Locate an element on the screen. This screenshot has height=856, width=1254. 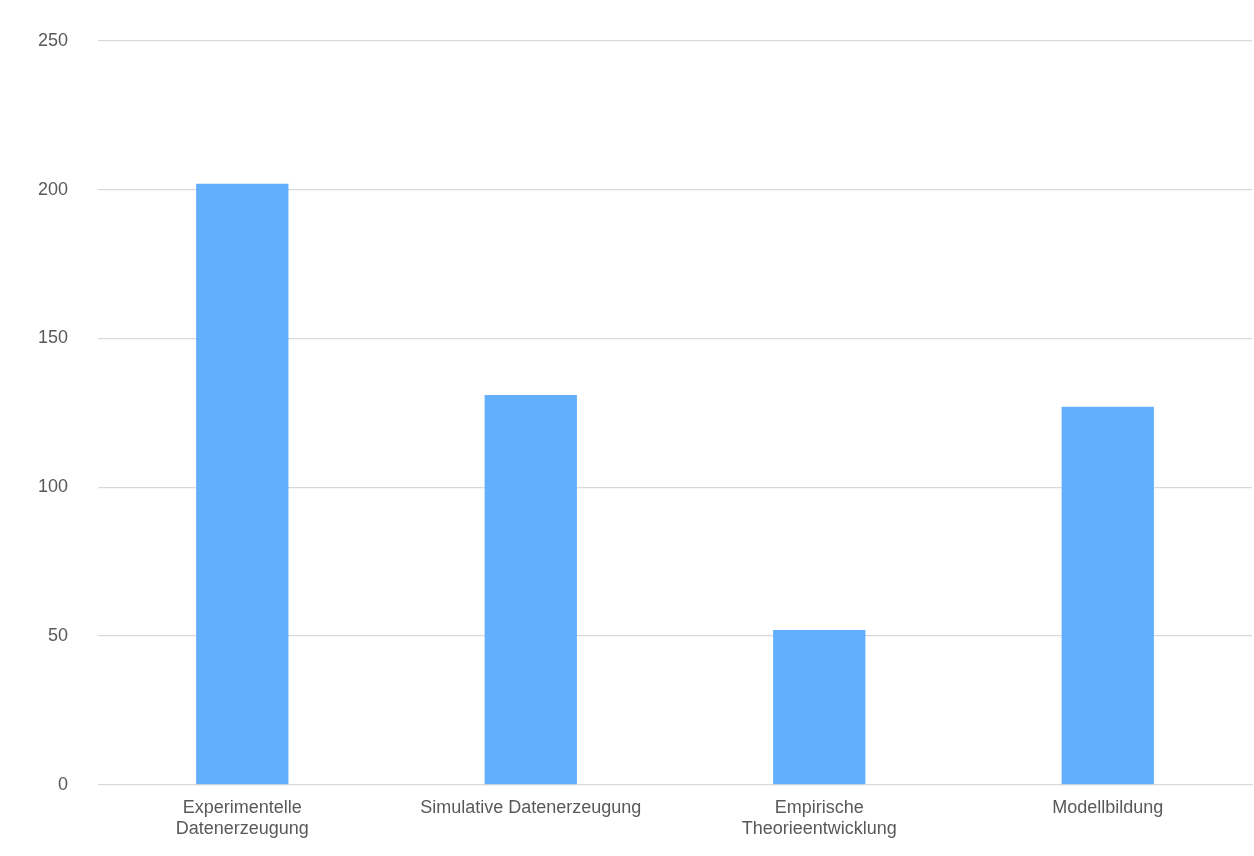
y-tick-label: 150 is located at coordinates (53, 337).